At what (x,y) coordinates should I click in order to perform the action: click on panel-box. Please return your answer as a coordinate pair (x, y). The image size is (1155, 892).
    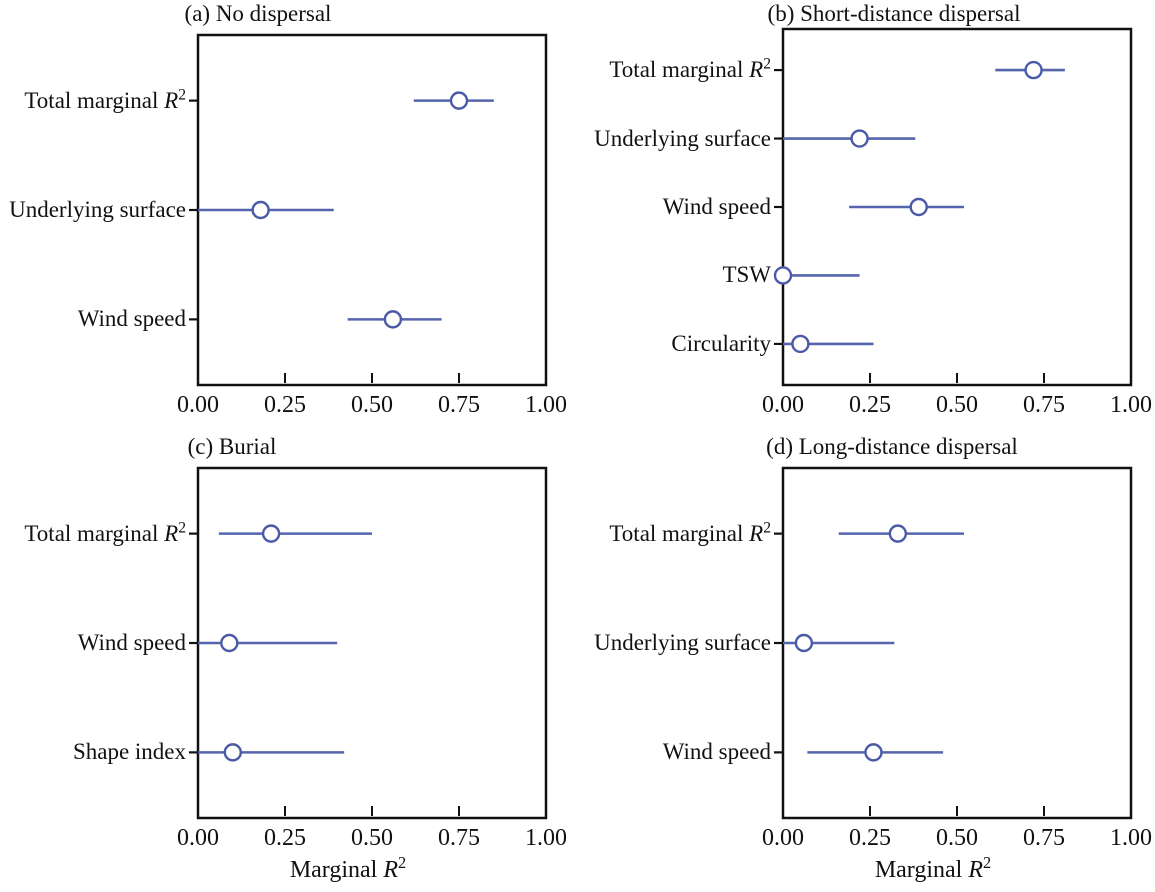
    Looking at the image, I should click on (957, 207).